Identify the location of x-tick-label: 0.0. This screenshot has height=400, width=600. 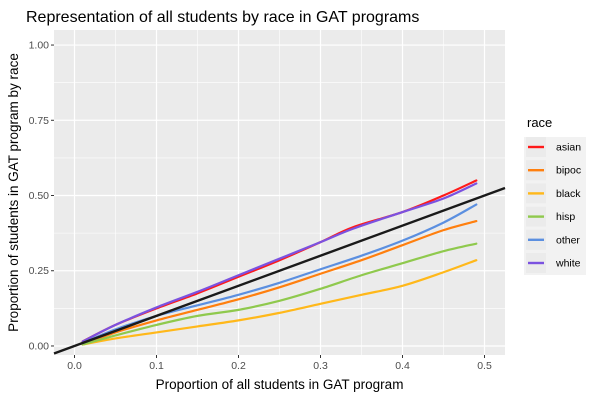
(74, 366).